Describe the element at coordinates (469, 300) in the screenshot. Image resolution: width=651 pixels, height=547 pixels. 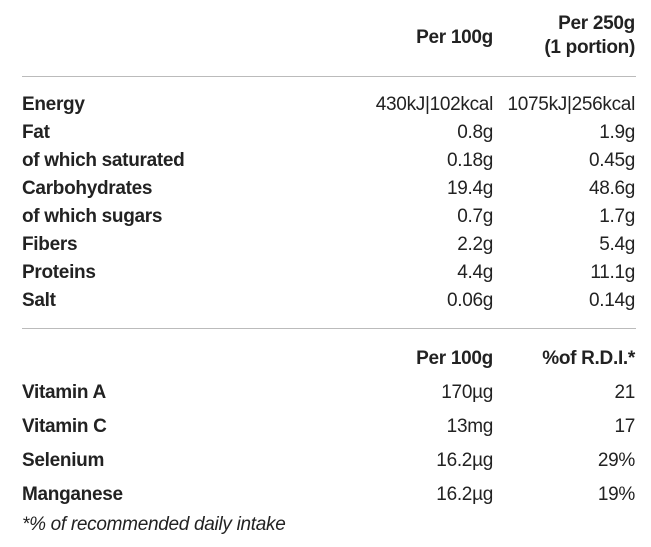
I see `value: 0.06g` at that location.